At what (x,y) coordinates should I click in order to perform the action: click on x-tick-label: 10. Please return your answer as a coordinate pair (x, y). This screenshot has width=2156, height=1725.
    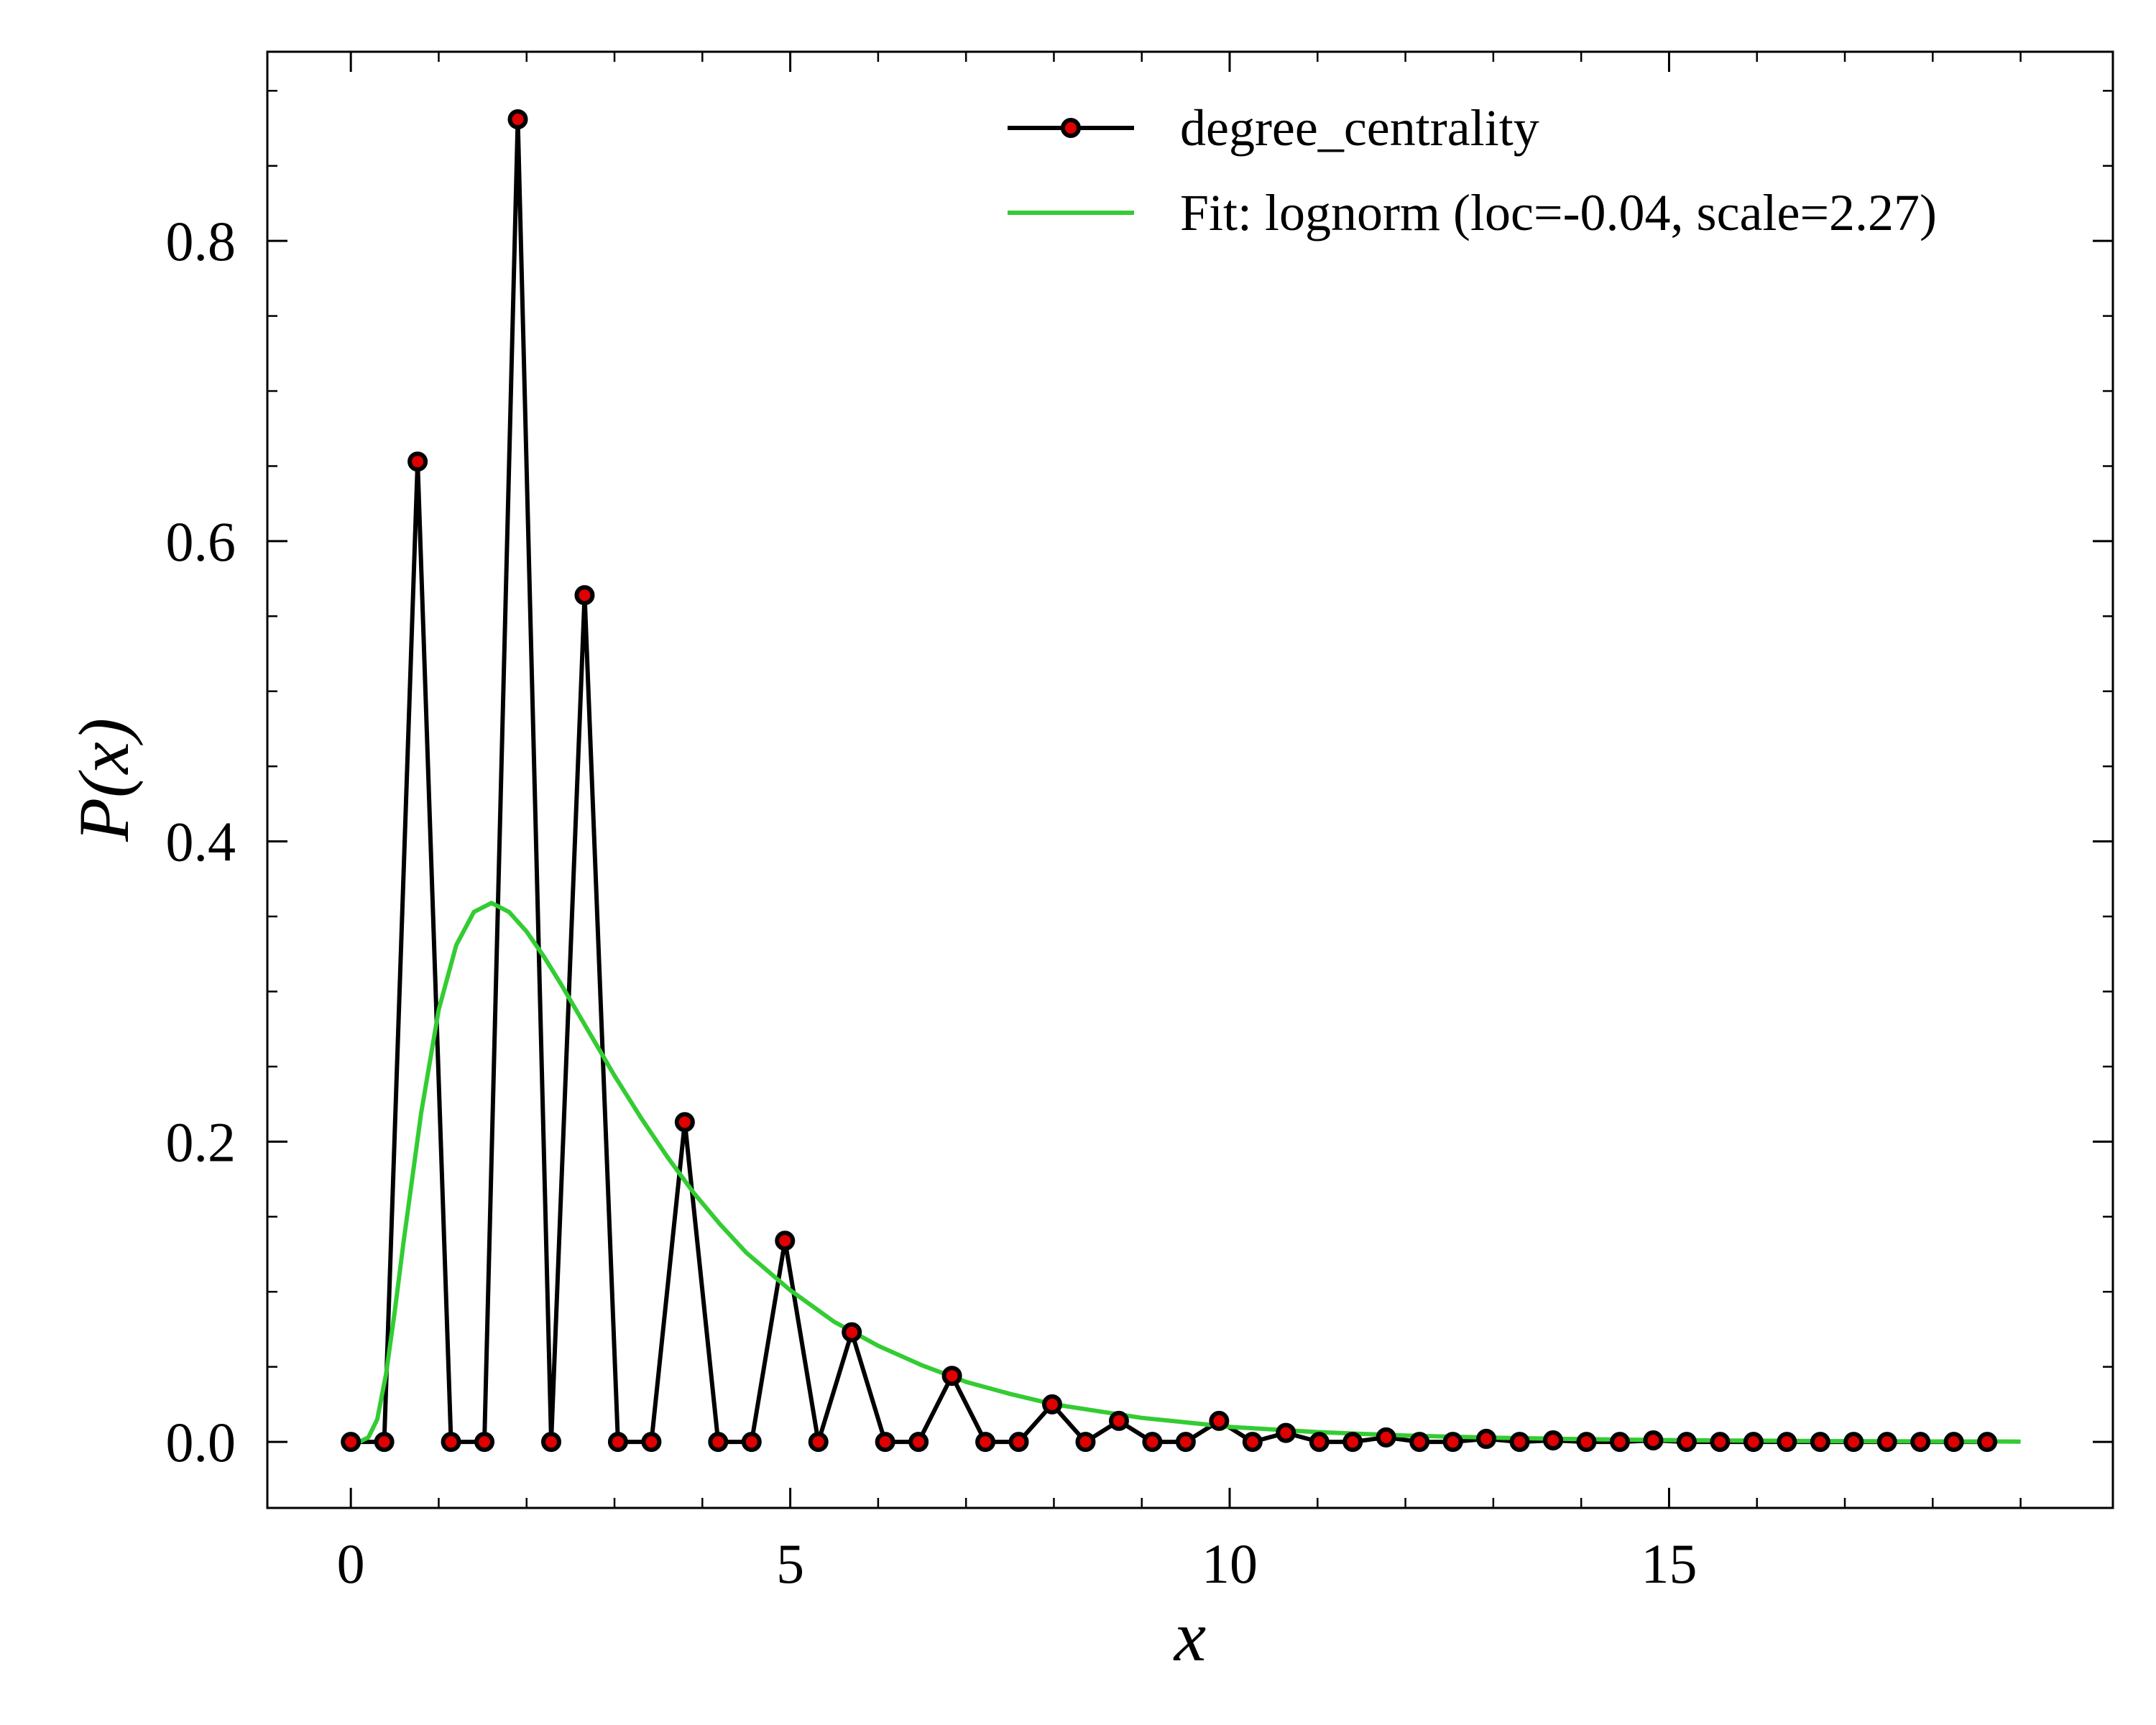
    Looking at the image, I should click on (1230, 1563).